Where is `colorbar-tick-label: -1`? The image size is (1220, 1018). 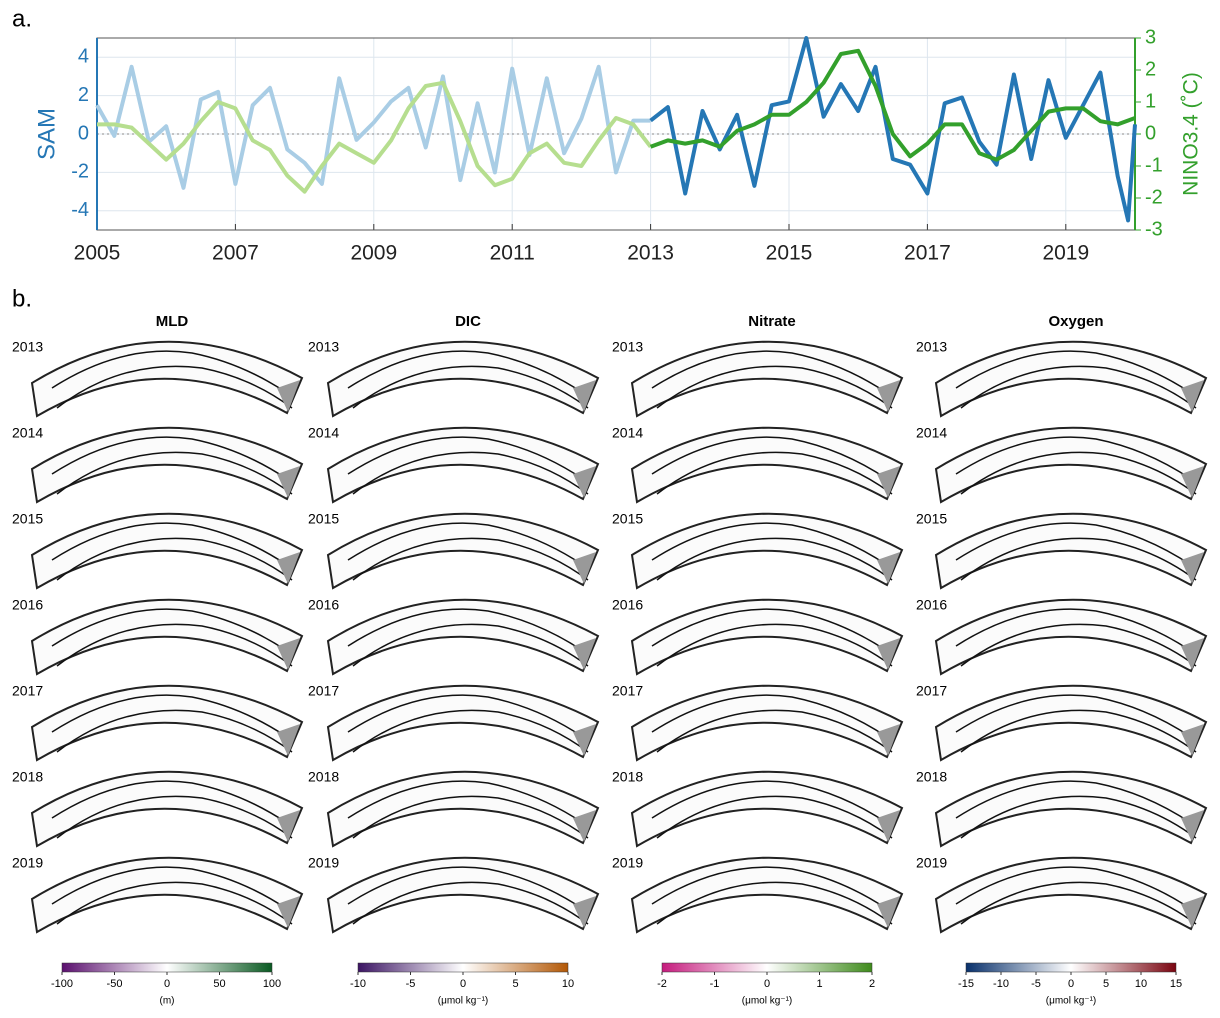
colorbar-tick-label: -1 is located at coordinates (715, 984).